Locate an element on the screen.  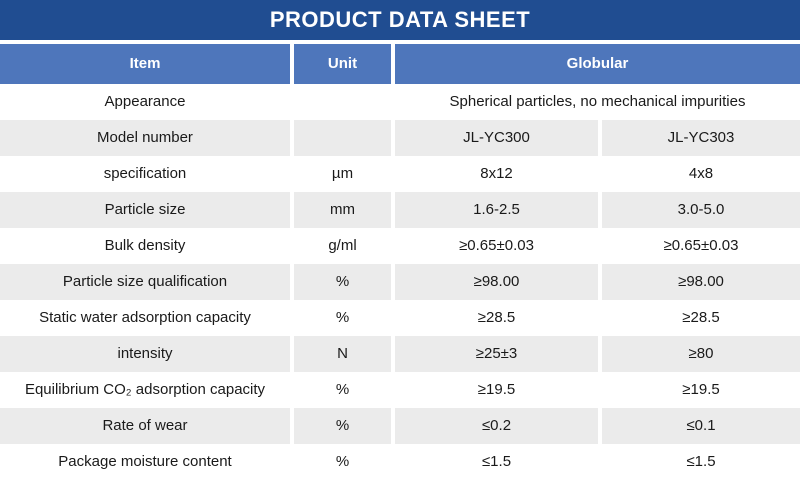
value-cell-yc303: 4x8 is located at coordinates (701, 174).